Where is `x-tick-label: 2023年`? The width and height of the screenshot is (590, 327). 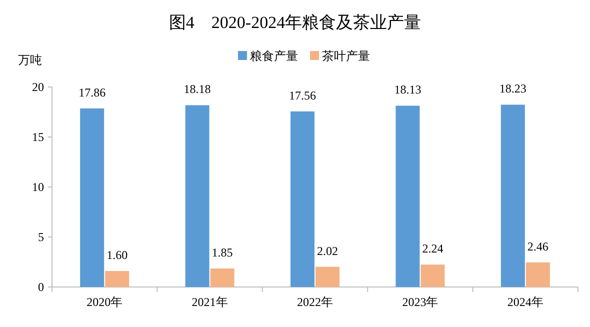 x-tick-label: 2023年 is located at coordinates (420, 302).